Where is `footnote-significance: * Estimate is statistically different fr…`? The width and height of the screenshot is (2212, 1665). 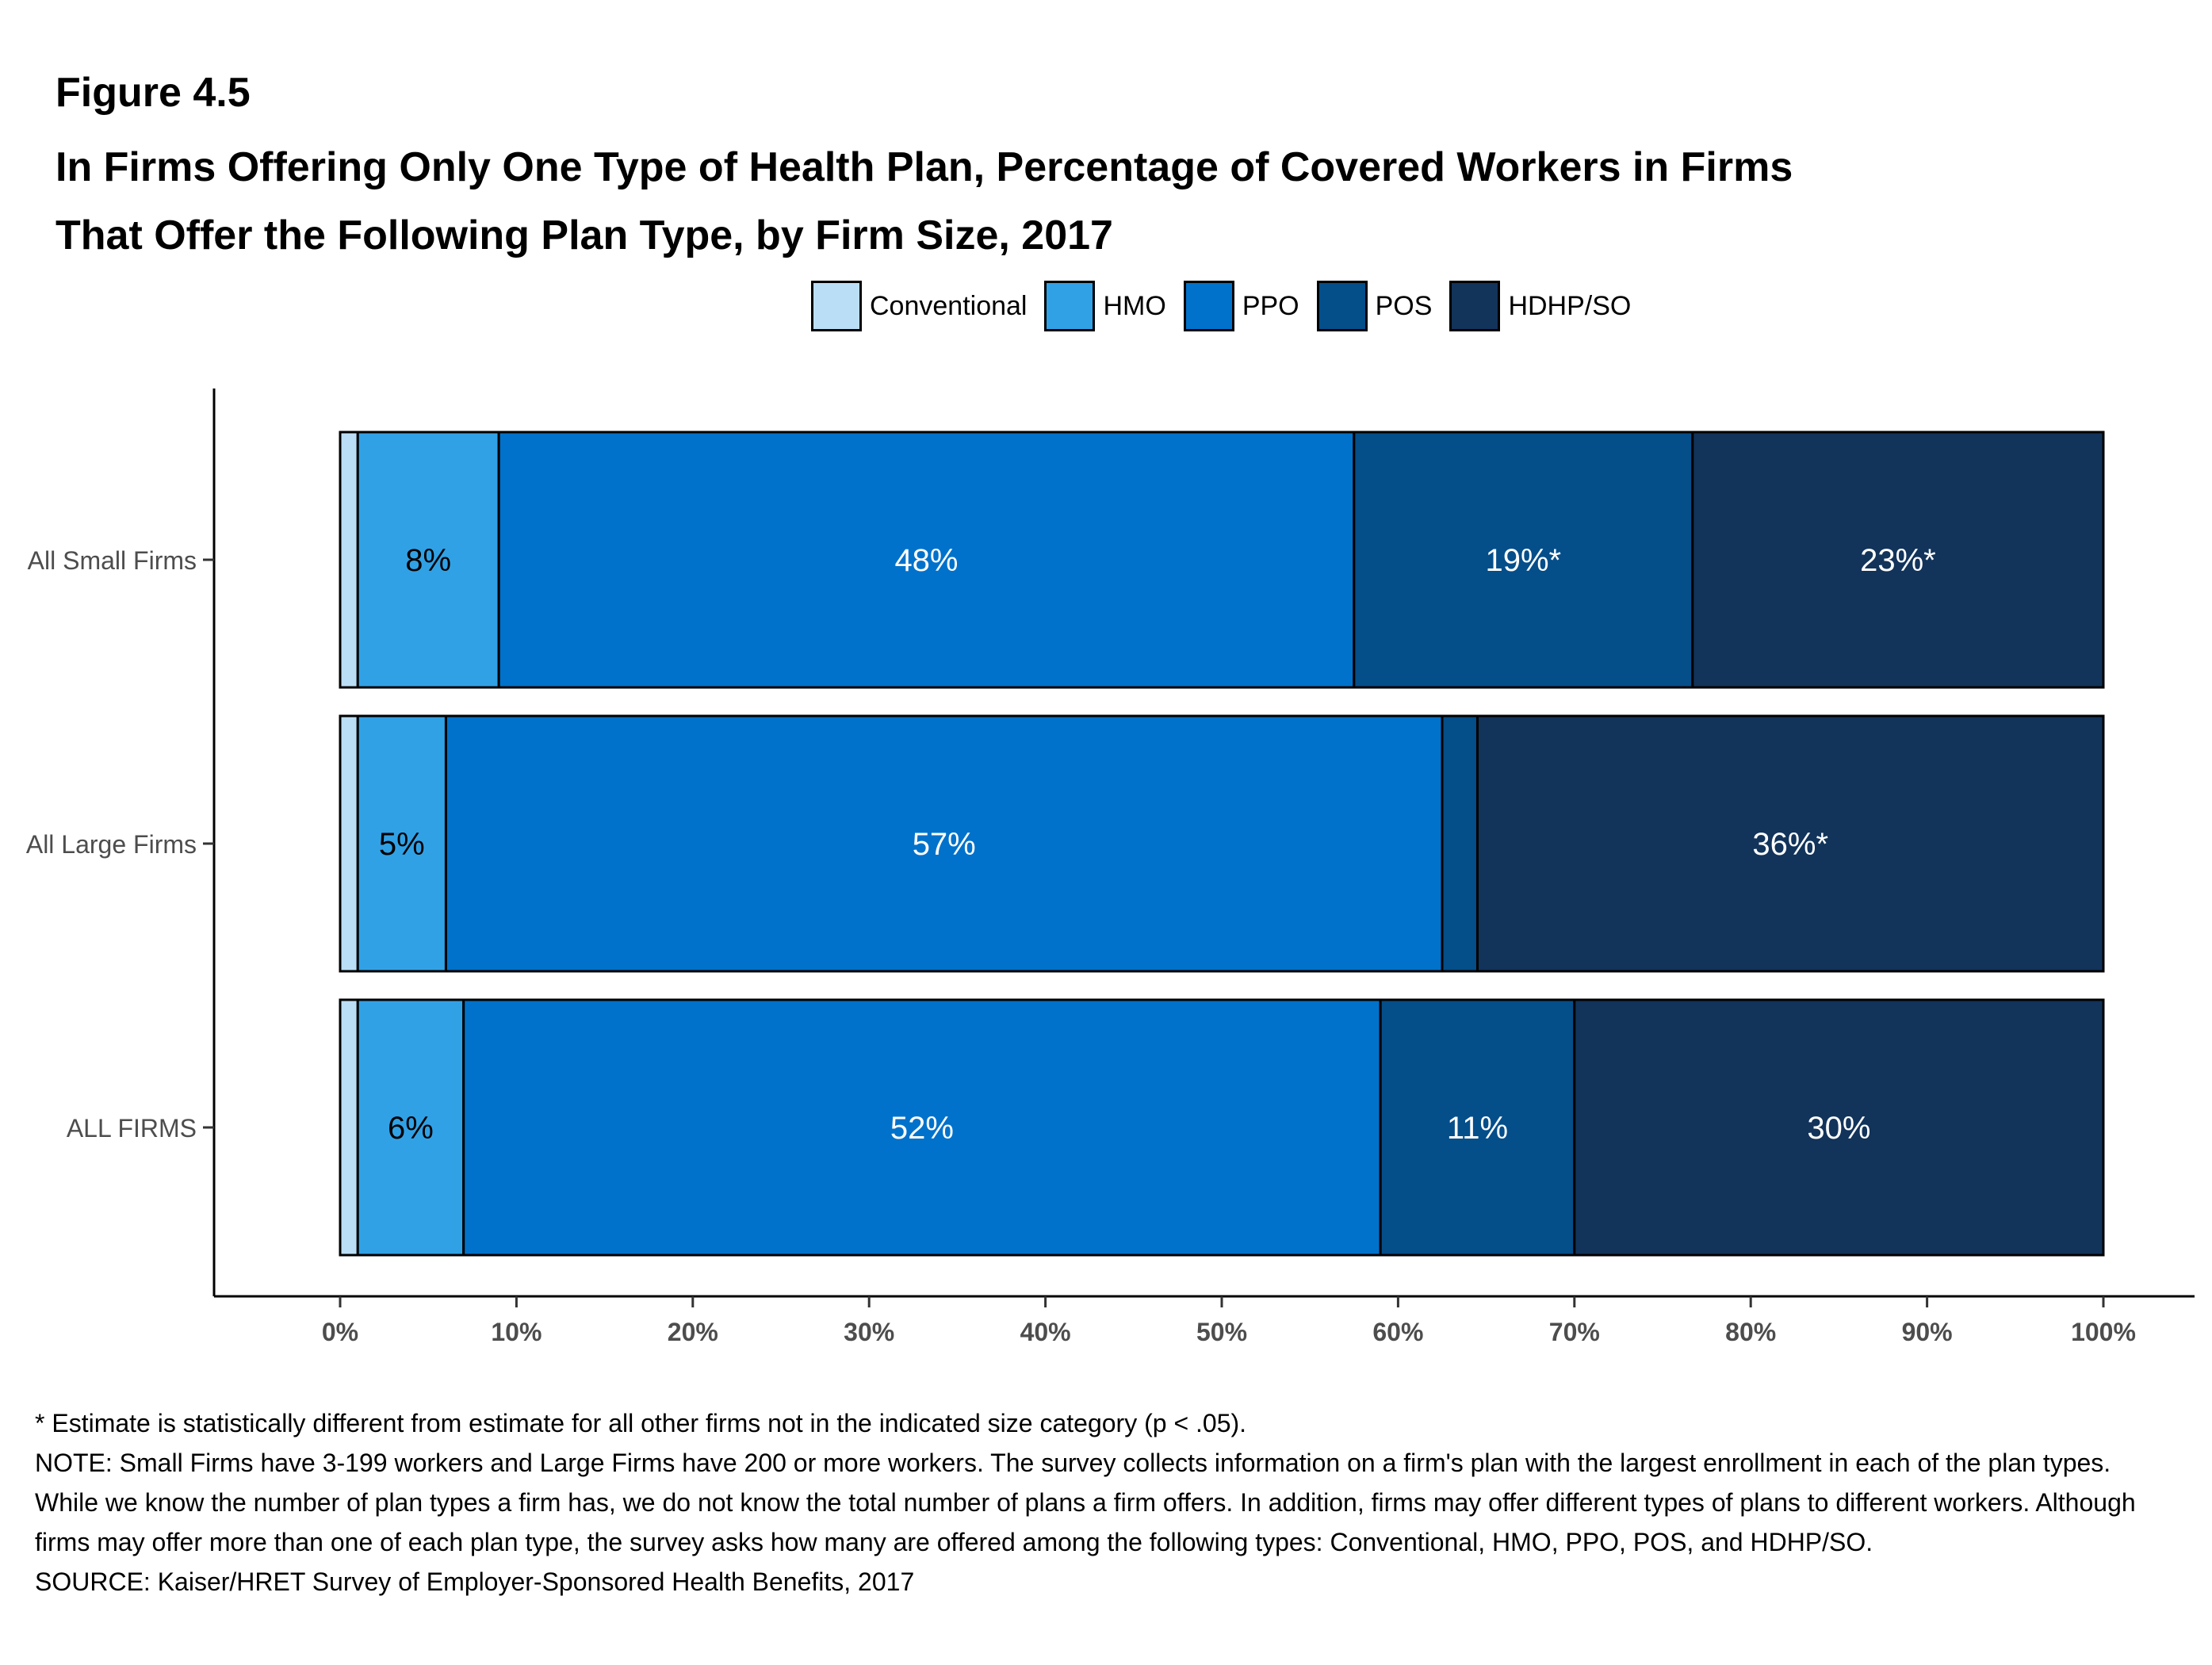 footnote-significance: * Estimate is statistically different fr… is located at coordinates (641, 1423).